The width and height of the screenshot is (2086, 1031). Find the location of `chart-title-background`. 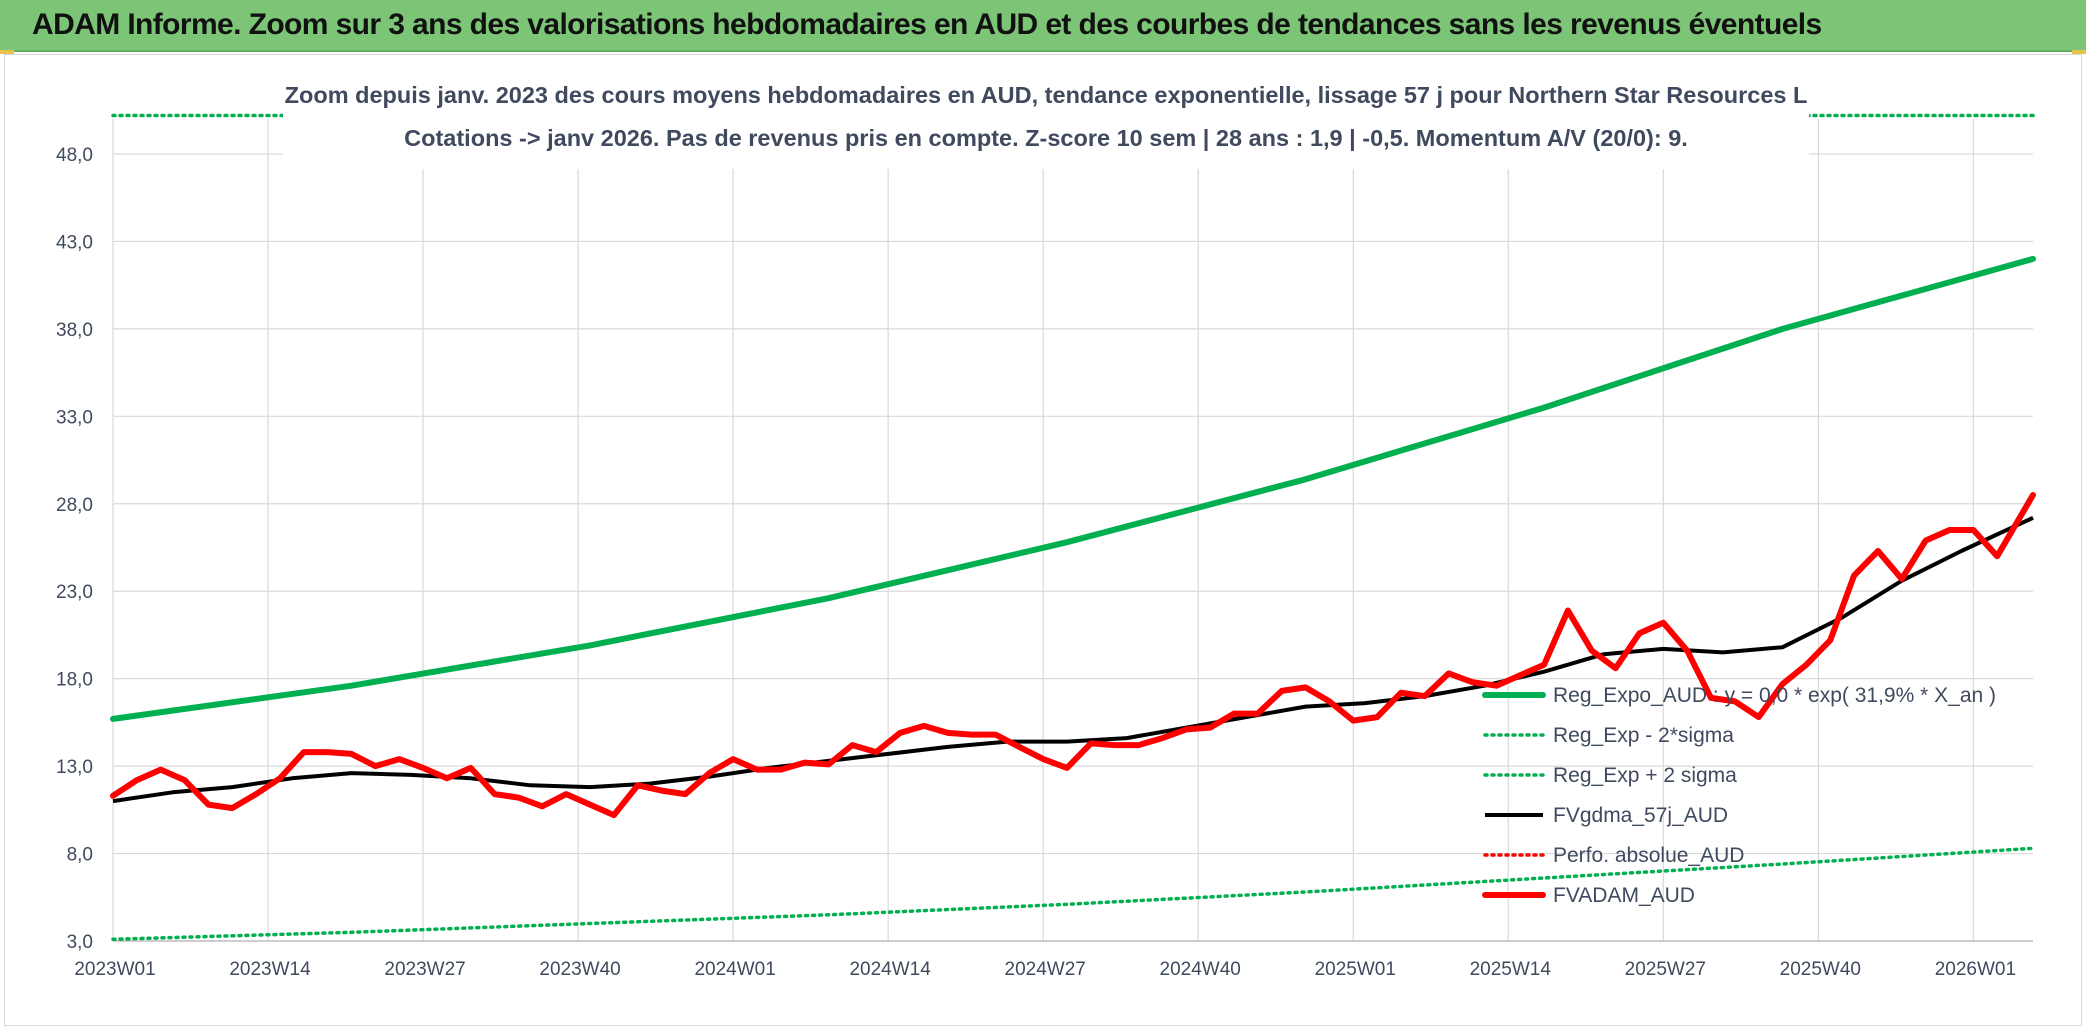

chart-title-background is located at coordinates (1046, 114).